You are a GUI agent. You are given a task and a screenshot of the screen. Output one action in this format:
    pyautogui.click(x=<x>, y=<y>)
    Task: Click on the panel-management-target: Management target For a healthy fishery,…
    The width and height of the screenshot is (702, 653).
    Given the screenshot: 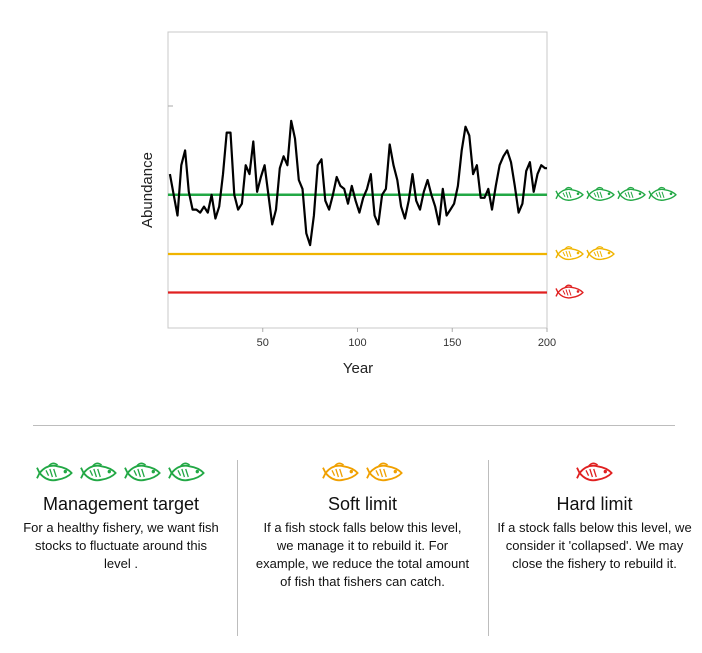 What is the action you would take?
    pyautogui.click(x=121, y=514)
    